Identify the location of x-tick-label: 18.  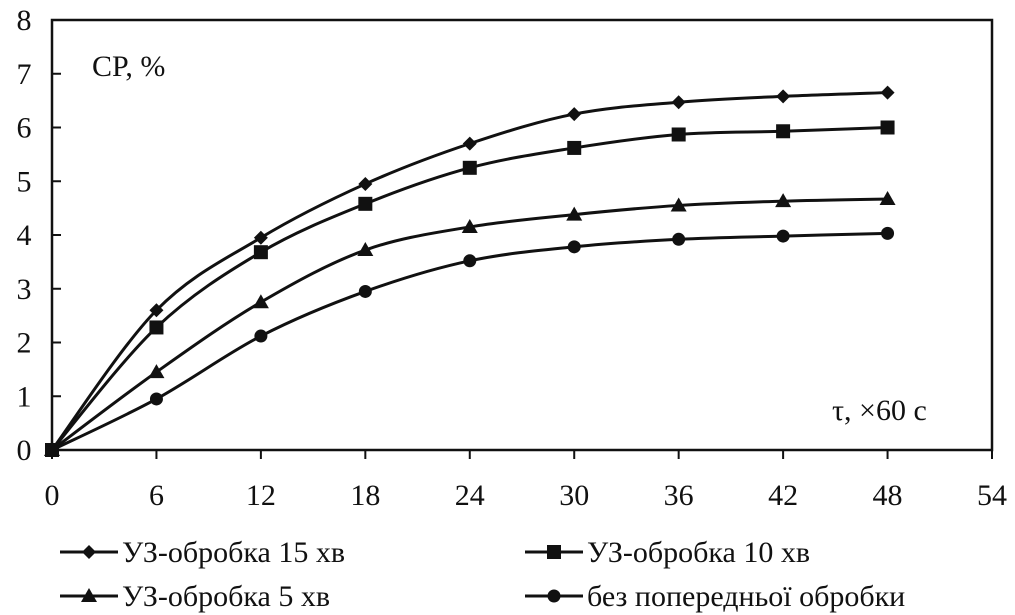
(365, 495).